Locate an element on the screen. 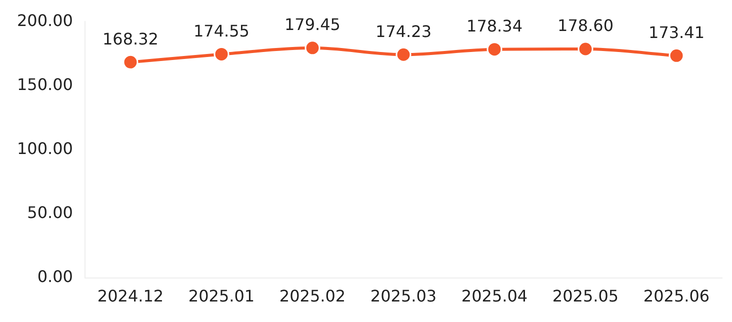  x-tick-label: 2025.03 is located at coordinates (403, 296).